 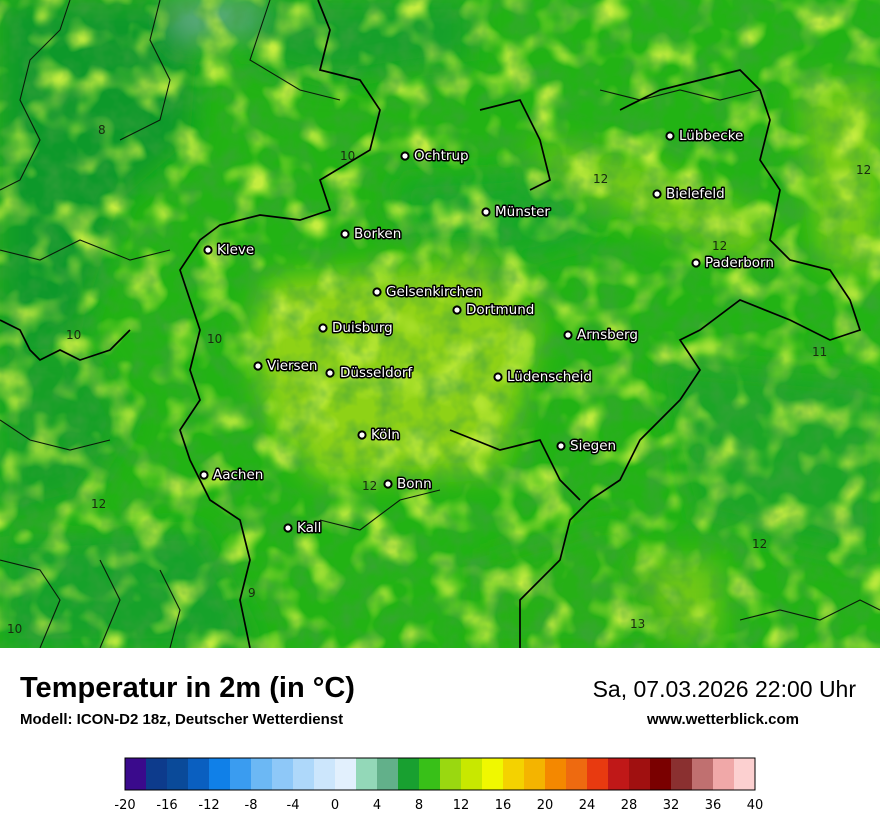 What do you see at coordinates (252, 593) in the screenshot?
I see `svg-text: 9` at bounding box center [252, 593].